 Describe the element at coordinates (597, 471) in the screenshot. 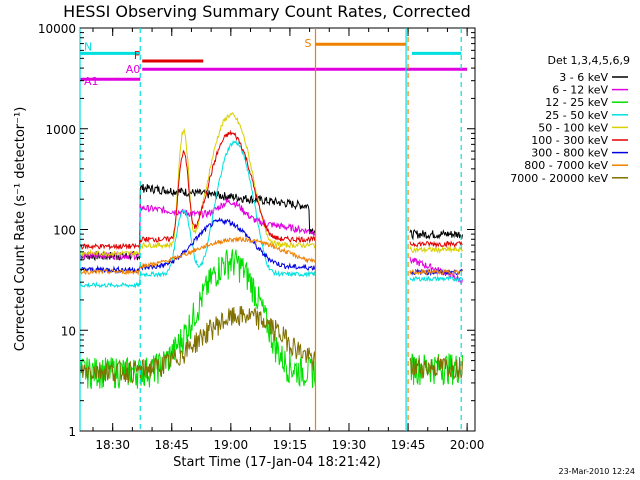

I see `footer-date: 23-Mar-2010 12:24` at that location.